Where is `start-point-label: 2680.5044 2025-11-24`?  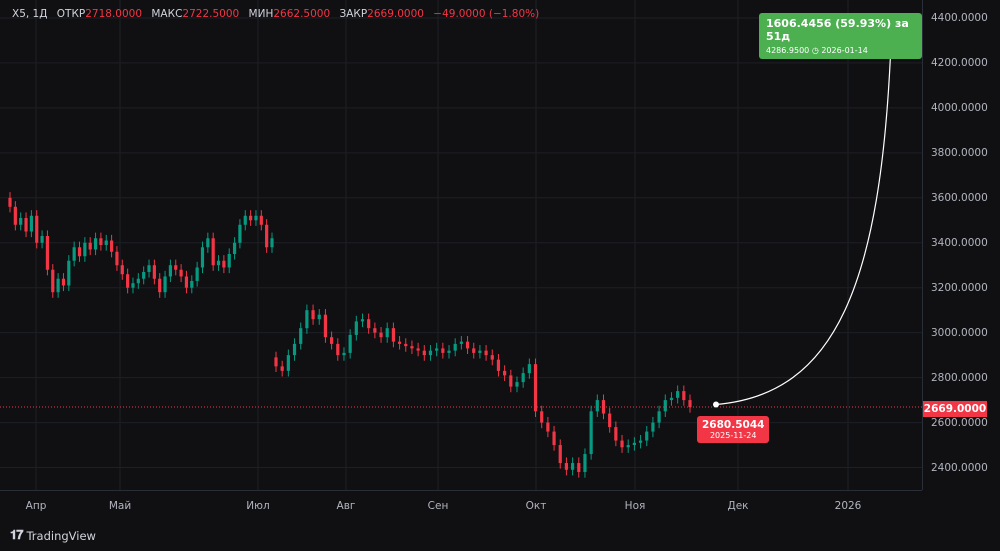
start-point-label: 2680.5044 2025-11-24 is located at coordinates (733, 429).